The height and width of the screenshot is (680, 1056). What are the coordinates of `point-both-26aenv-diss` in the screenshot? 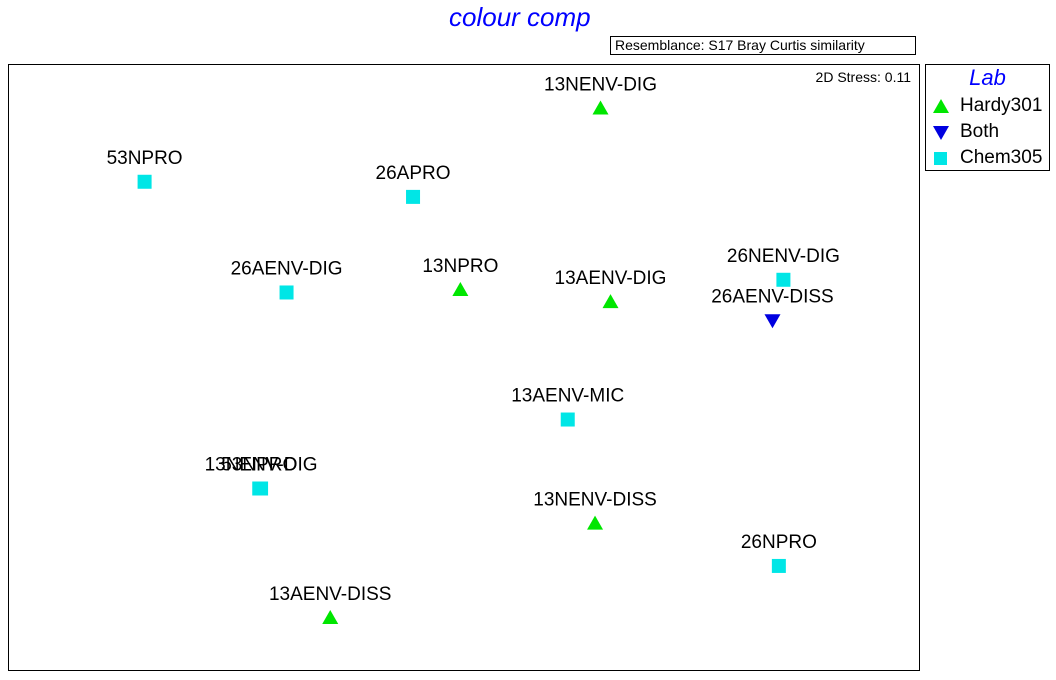 It's located at (772, 321).